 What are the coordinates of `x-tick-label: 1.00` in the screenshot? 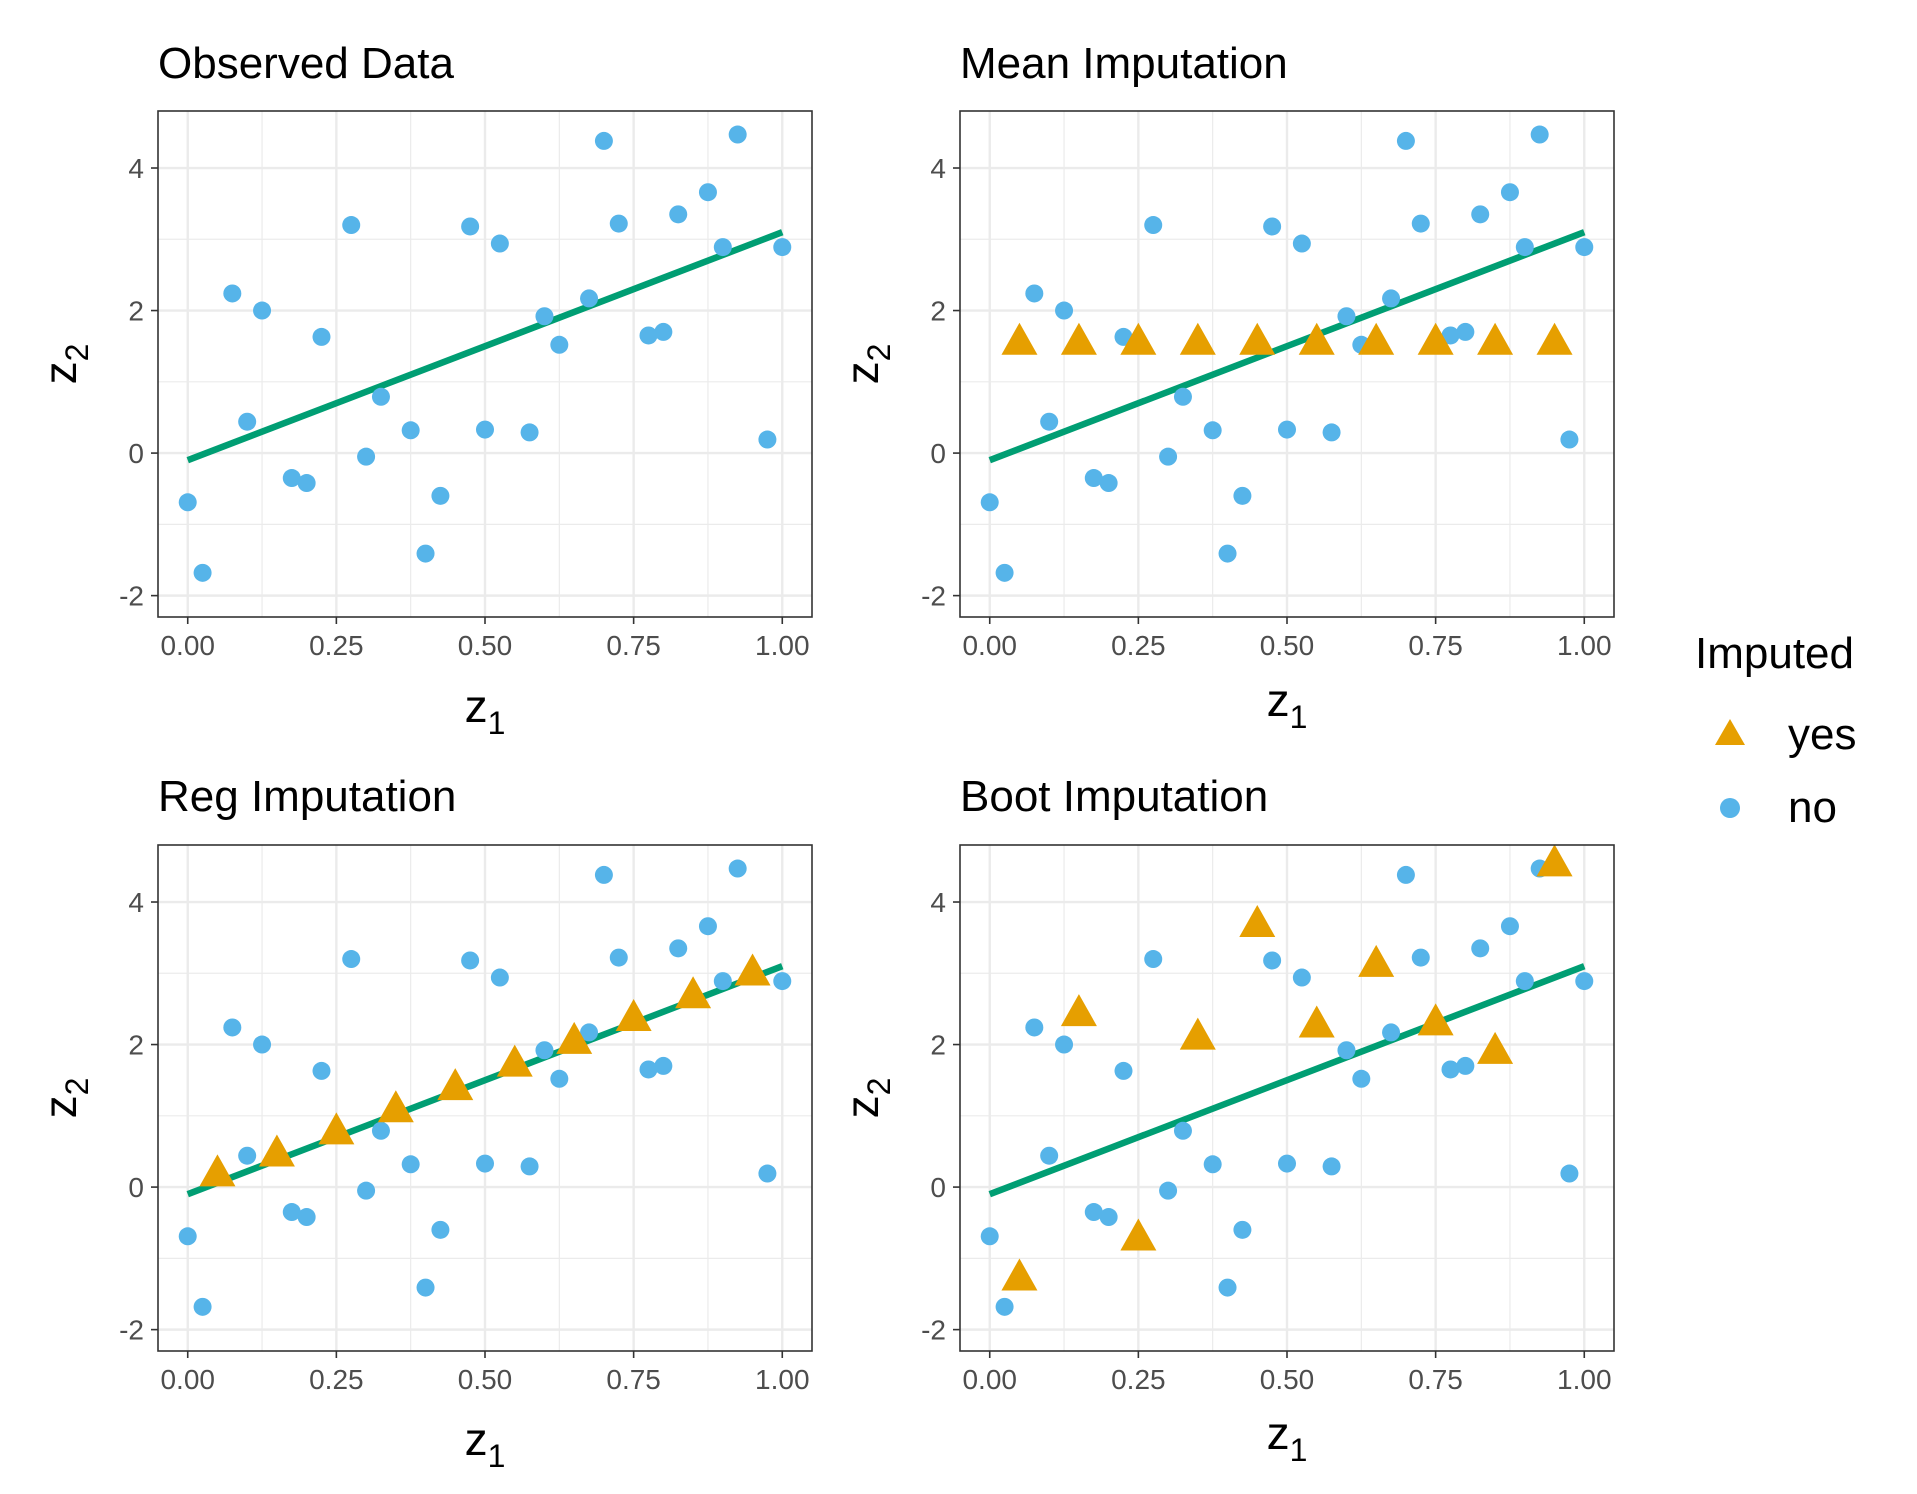 It's located at (1584, 645).